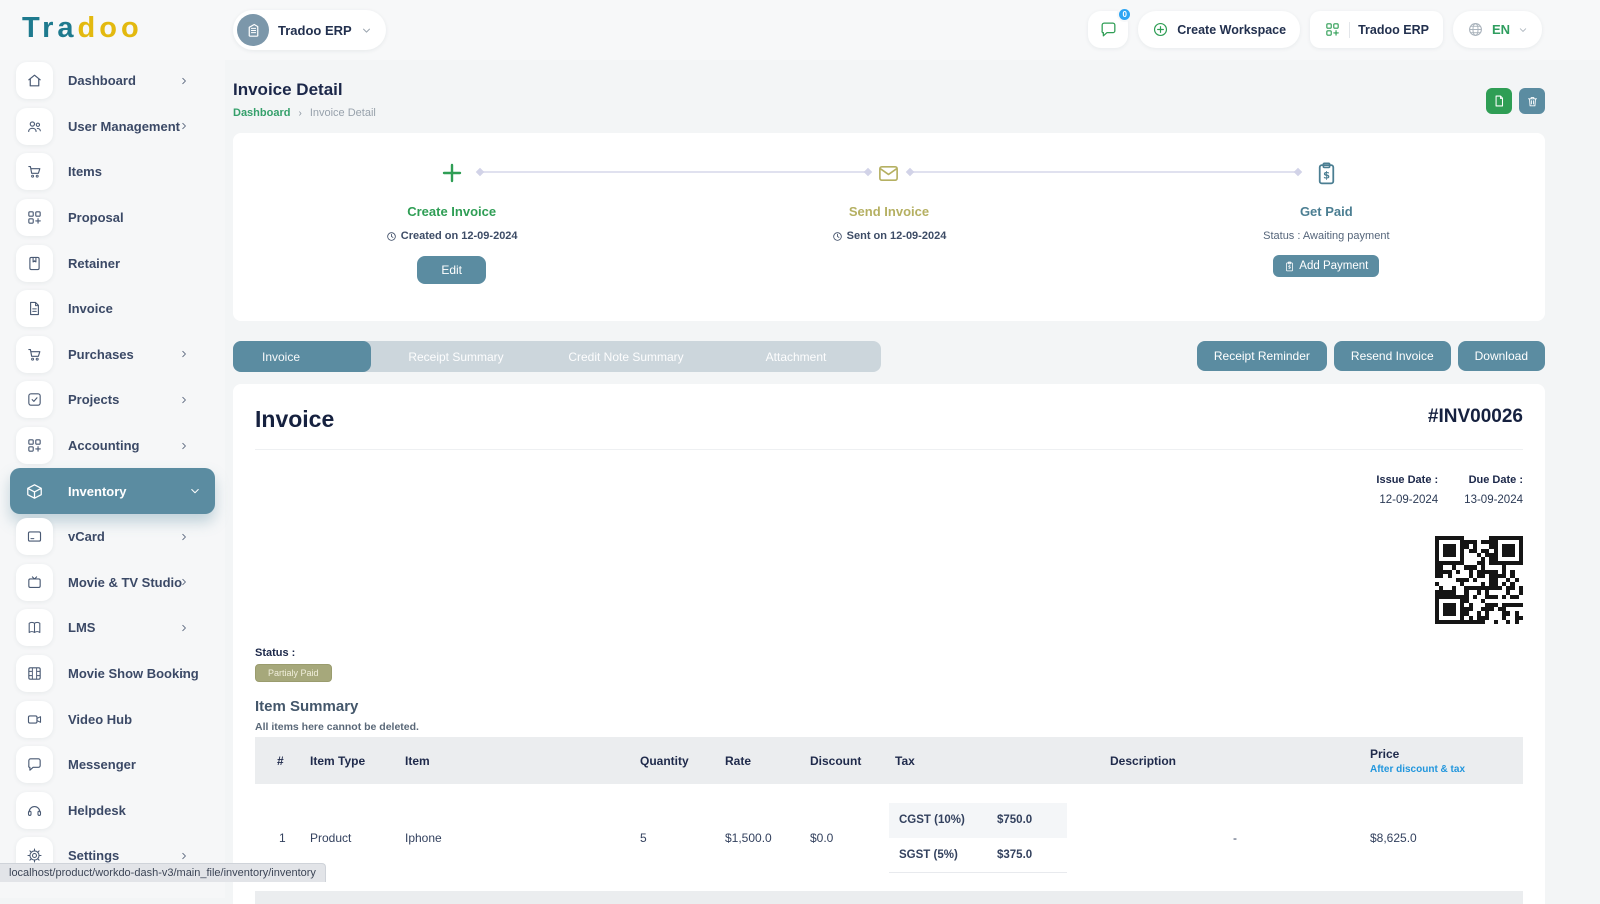 This screenshot has height=904, width=1600. I want to click on item-summary-note: All items here cannot be deleted., so click(337, 727).